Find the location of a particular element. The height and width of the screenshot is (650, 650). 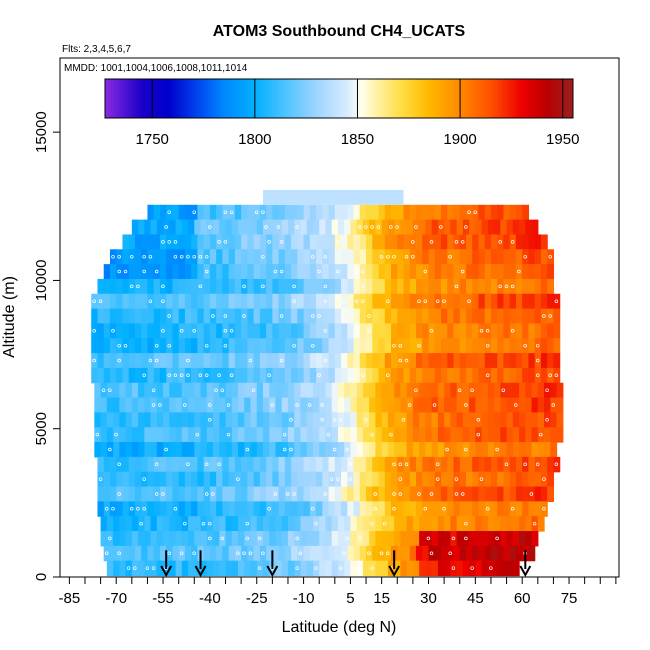

heatmap-top-band is located at coordinates (333, 197).